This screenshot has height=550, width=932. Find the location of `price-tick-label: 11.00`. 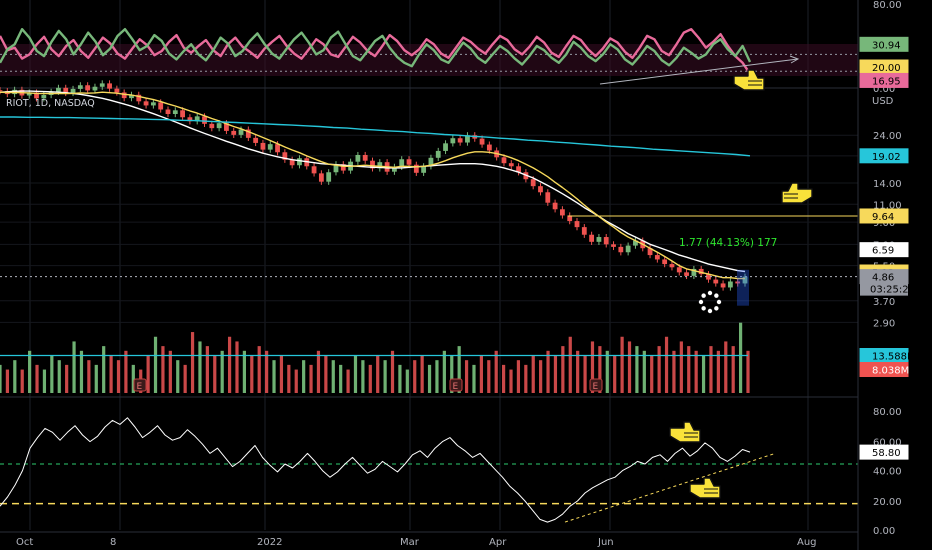

price-tick-label: 11.00 is located at coordinates (887, 205).